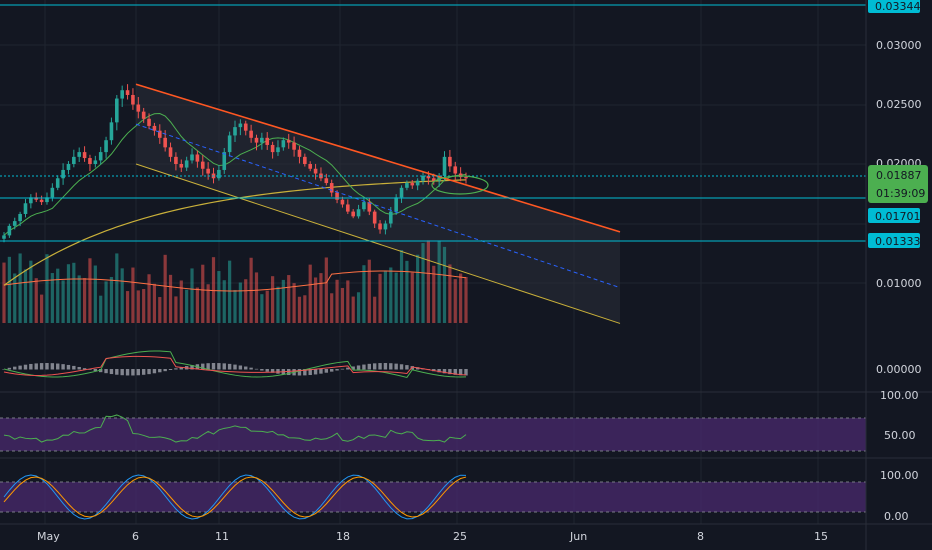 The height and width of the screenshot is (550, 932). Describe the element at coordinates (378, 158) in the screenshot. I see `trendline-upper` at that location.